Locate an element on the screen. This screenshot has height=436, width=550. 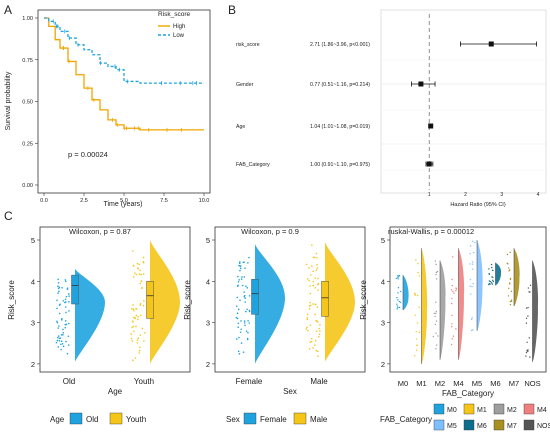
violin-age-old-violin is located at coordinates (90, 315).